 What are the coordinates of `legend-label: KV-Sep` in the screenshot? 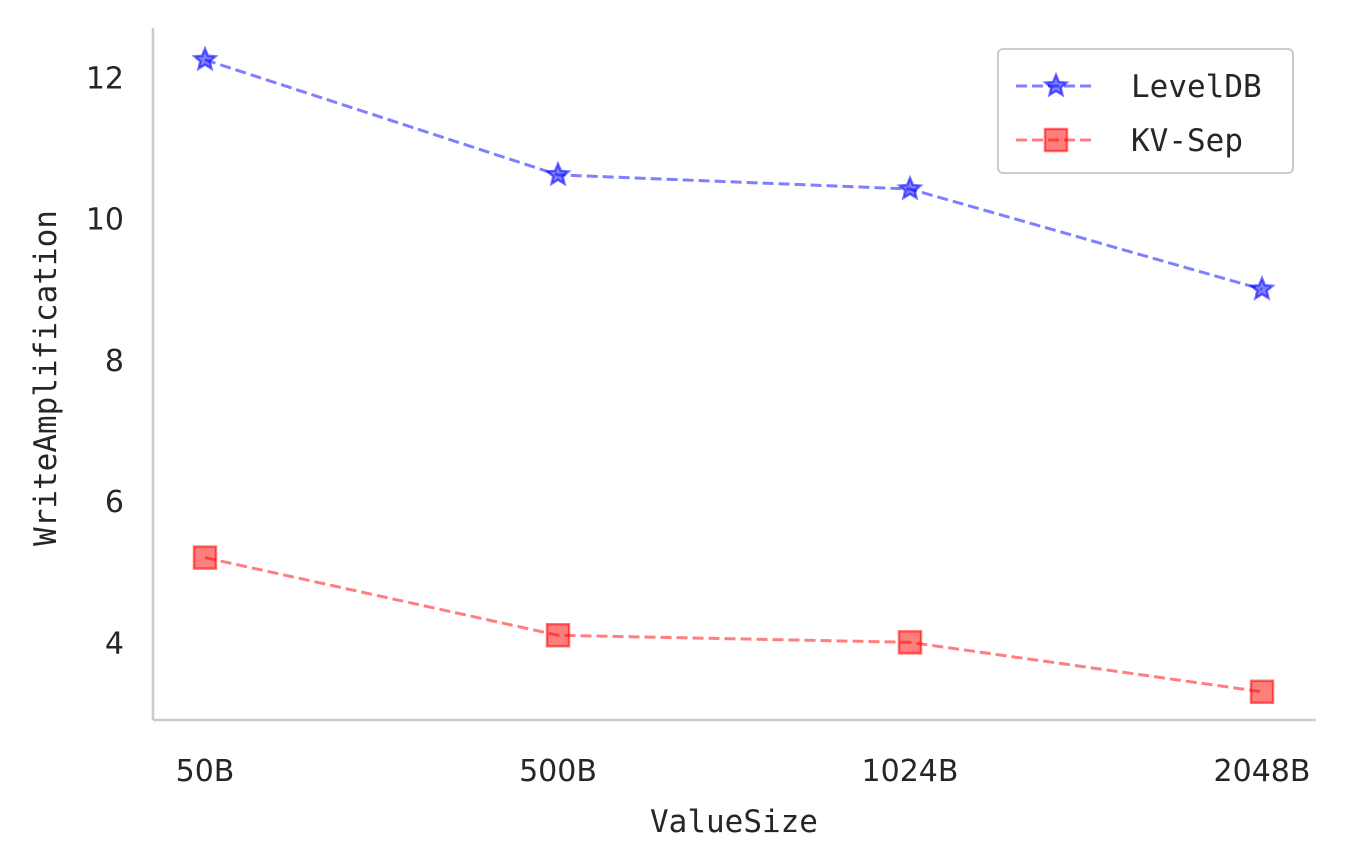 It's located at (1187, 141).